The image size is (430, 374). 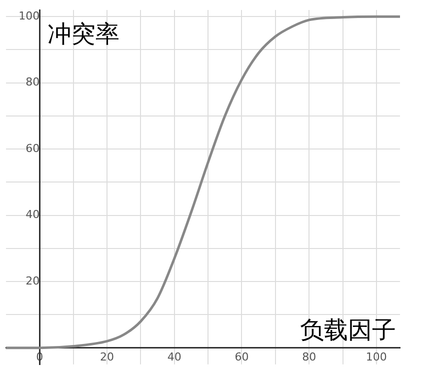 I want to click on x-tick-label: 60, so click(x=241, y=357).